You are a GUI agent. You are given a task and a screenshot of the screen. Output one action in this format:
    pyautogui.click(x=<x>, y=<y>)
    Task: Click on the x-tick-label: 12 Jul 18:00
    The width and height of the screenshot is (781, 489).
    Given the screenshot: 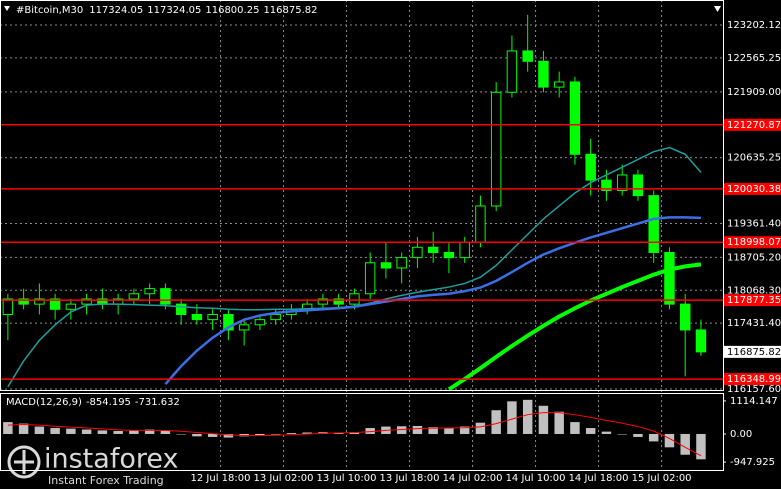 What is the action you would take?
    pyautogui.click(x=221, y=478)
    